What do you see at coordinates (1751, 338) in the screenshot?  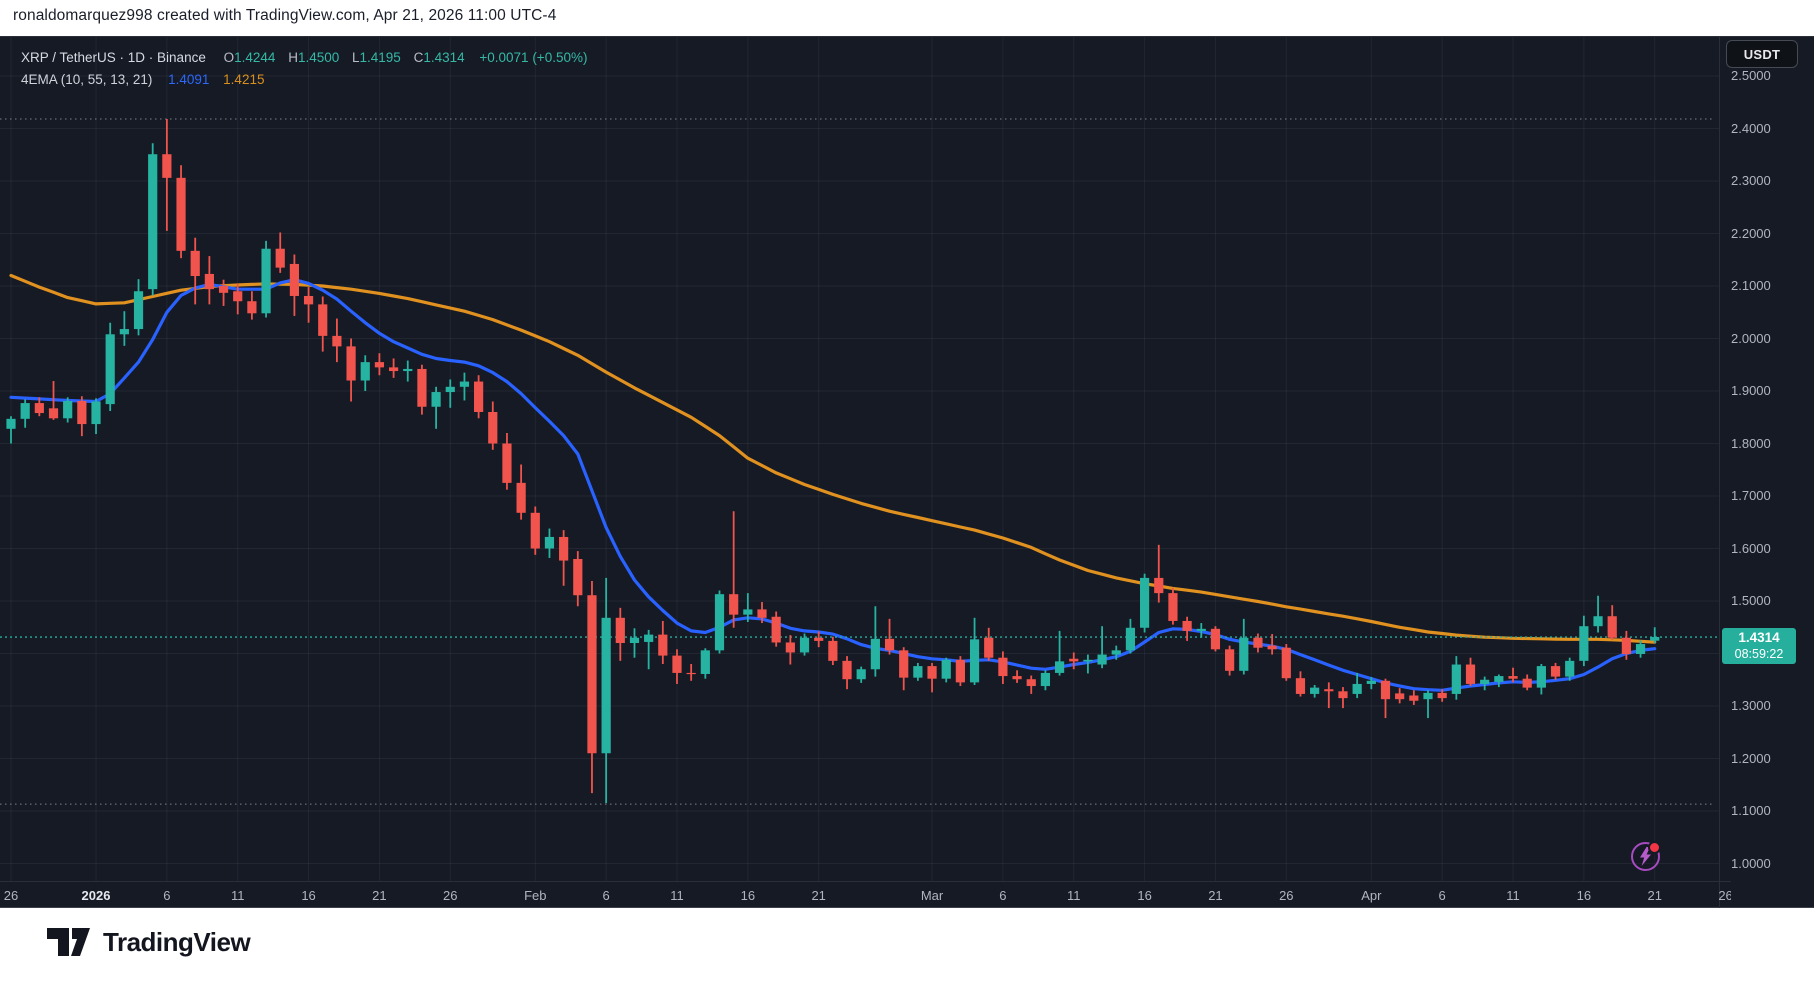 I see `y-axis-label: 2.0000` at bounding box center [1751, 338].